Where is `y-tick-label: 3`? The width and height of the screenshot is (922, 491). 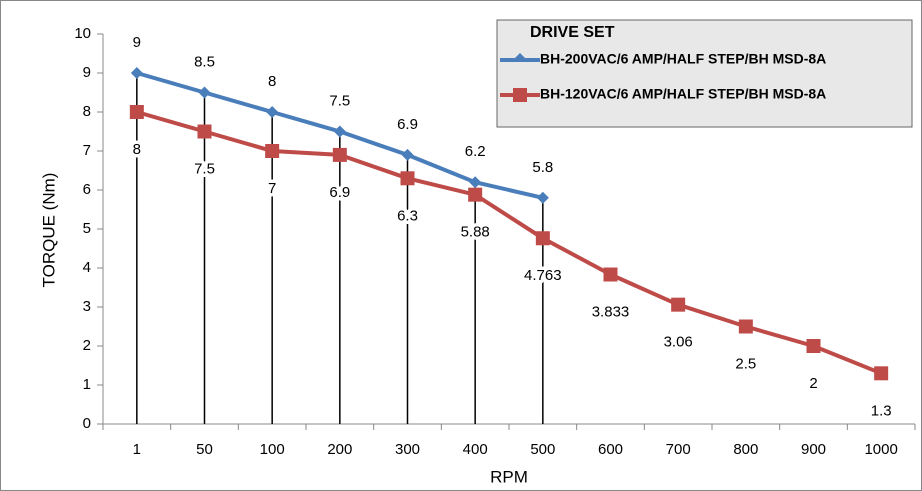
y-tick-label: 3 is located at coordinates (87, 306).